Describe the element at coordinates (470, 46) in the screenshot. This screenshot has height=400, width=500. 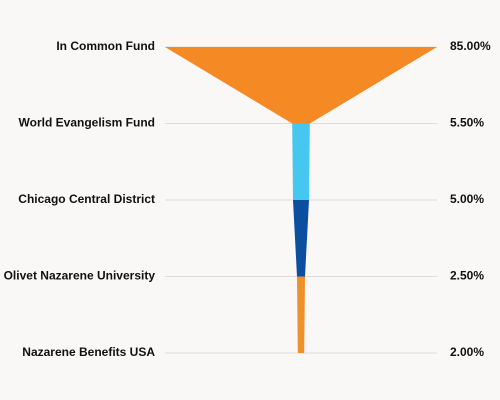
I see `value-label: 85.00%` at that location.